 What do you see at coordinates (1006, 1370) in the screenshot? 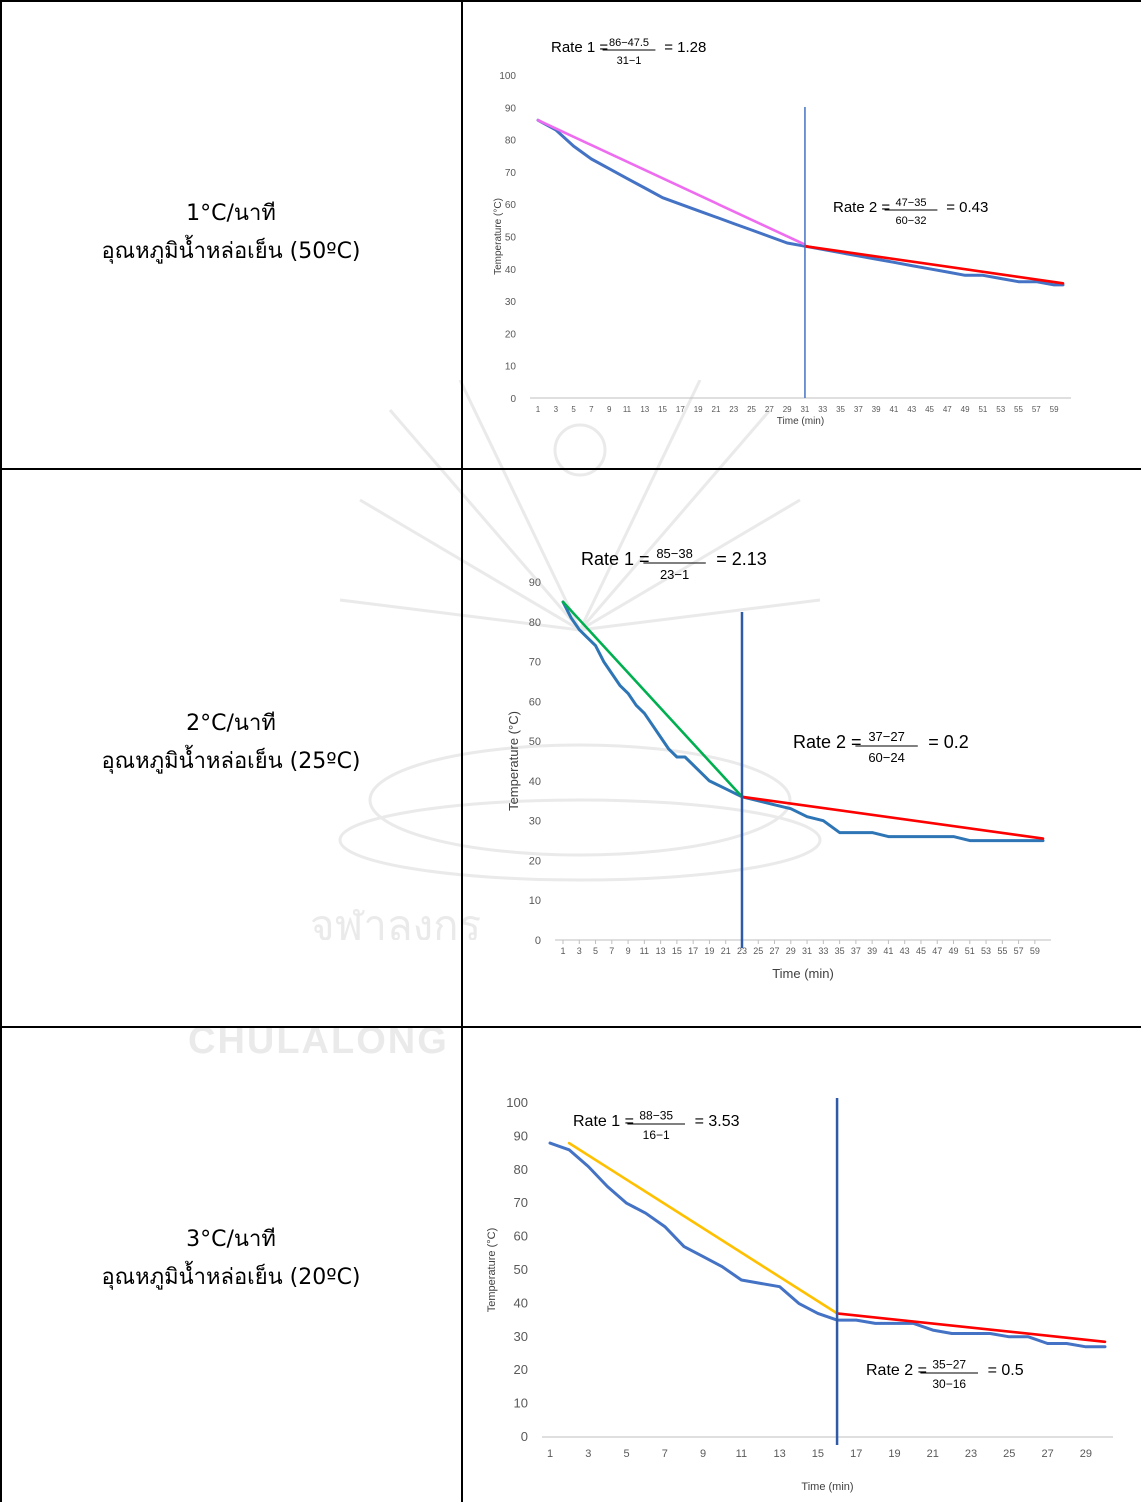
I see `rate-result: = 0.5` at bounding box center [1006, 1370].